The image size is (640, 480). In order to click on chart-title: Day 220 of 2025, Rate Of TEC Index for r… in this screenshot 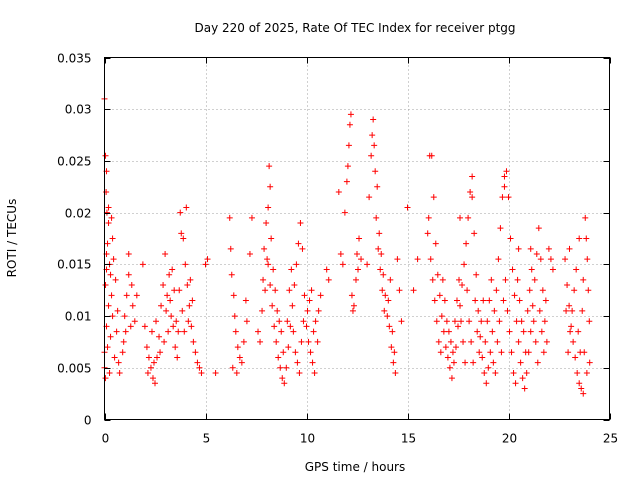, I will do `click(354, 28)`.